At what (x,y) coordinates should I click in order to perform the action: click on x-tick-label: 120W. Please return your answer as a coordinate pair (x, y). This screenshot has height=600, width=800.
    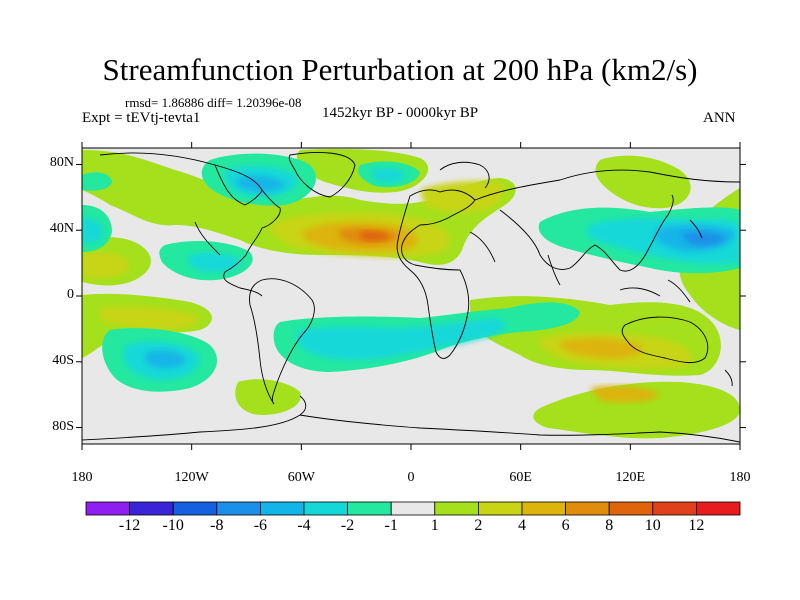
    Looking at the image, I should click on (191, 477).